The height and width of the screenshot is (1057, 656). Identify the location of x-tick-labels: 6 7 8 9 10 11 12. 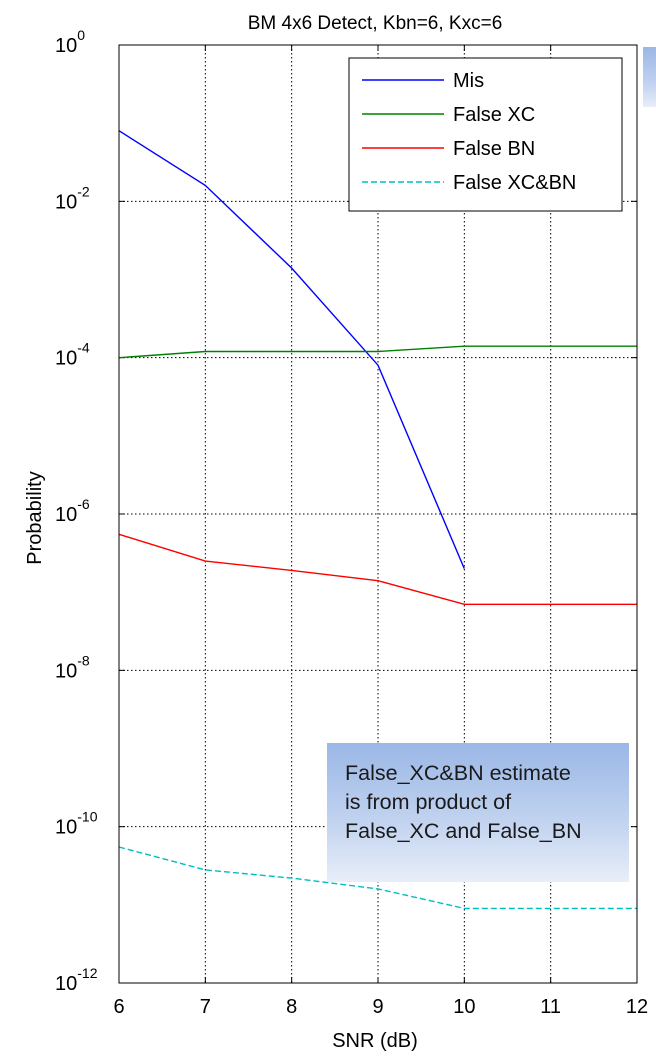
(380, 1007).